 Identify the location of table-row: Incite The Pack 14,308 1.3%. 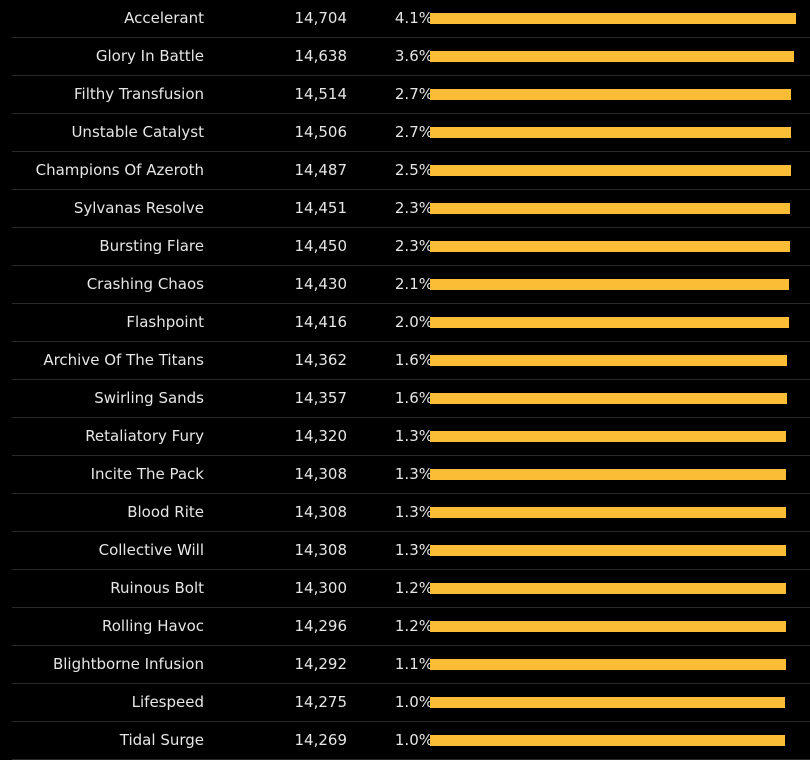
(411, 475).